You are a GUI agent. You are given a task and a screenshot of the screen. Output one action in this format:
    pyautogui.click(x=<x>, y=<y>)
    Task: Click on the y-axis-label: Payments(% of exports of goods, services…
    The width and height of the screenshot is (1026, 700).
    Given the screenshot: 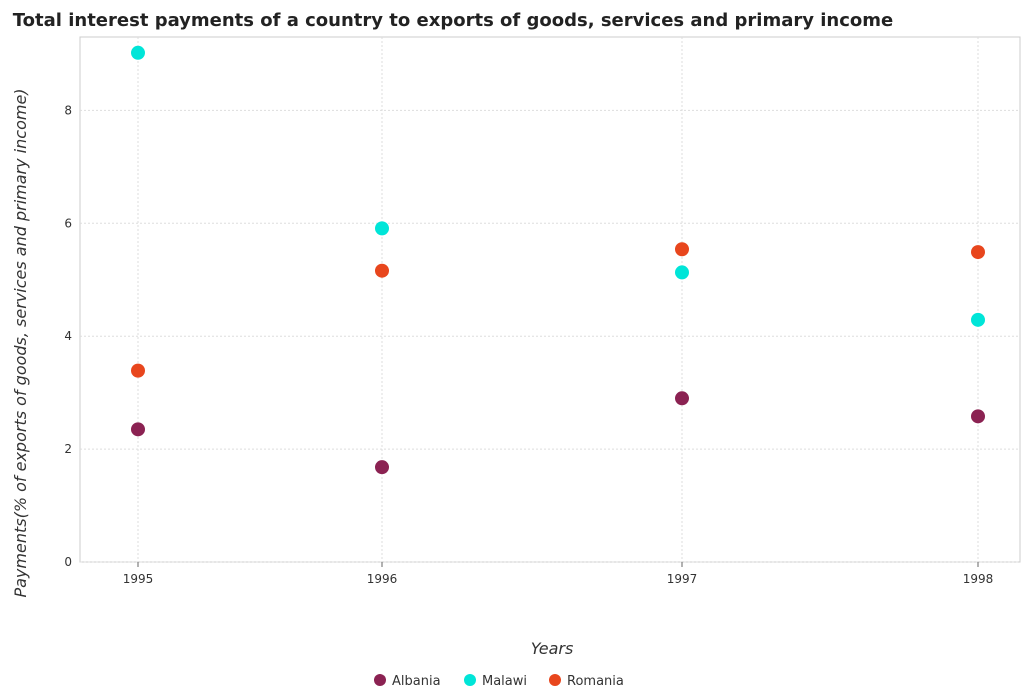 What is the action you would take?
    pyautogui.click(x=20, y=342)
    